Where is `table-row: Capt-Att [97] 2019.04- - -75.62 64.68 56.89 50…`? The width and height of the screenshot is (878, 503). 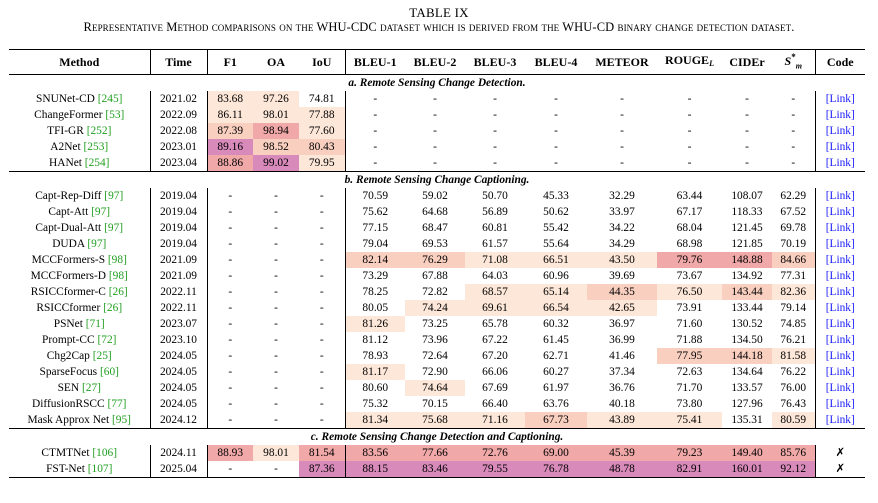 table-row: Capt-Att [97] 2019.04- - -75.62 64.68 56.89 50… is located at coordinates (437, 212).